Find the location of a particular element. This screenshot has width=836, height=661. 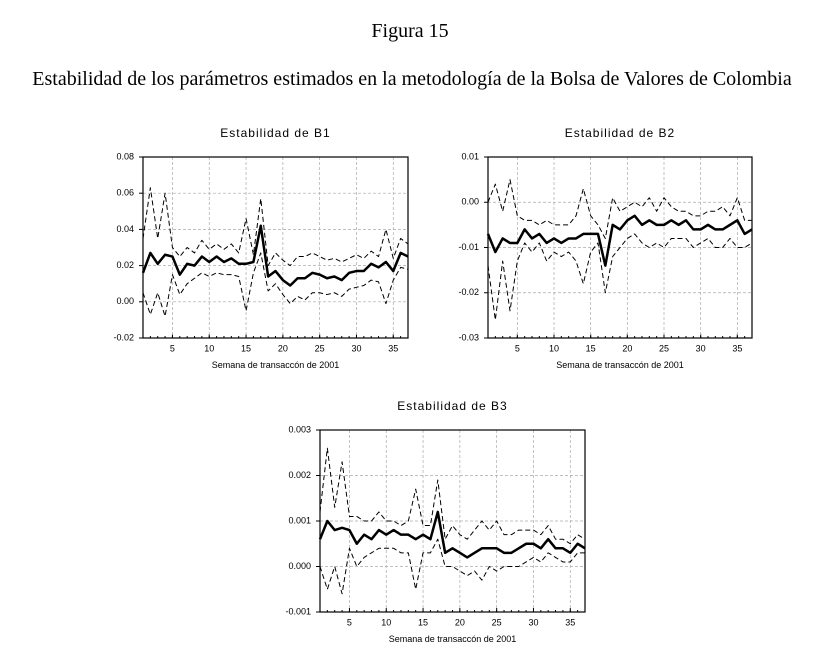

figure-label: Figura 15 is located at coordinates (409, 31).